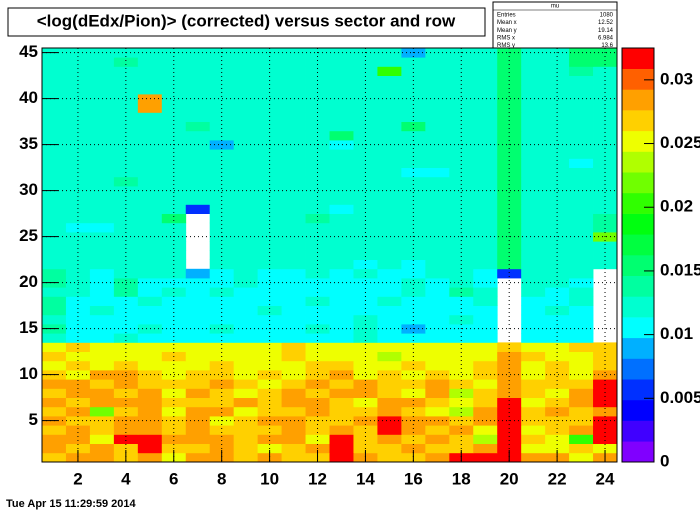  Describe the element at coordinates (607, 16) in the screenshot. I see `stats-value: 1080` at that location.